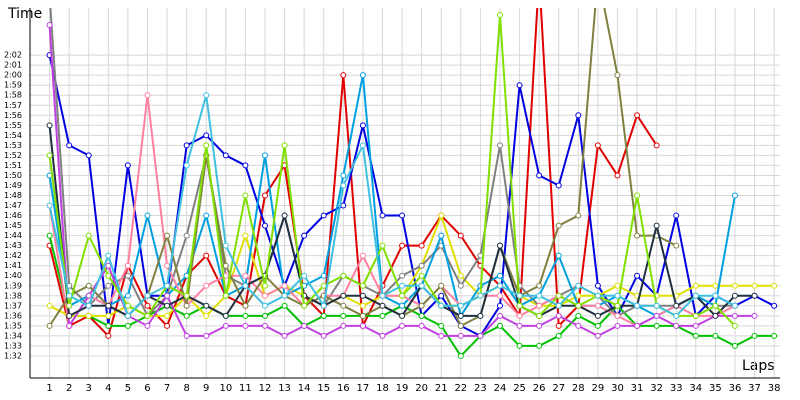  What do you see at coordinates (539, 388) in the screenshot?
I see `x-tick-label: 26` at bounding box center [539, 388].